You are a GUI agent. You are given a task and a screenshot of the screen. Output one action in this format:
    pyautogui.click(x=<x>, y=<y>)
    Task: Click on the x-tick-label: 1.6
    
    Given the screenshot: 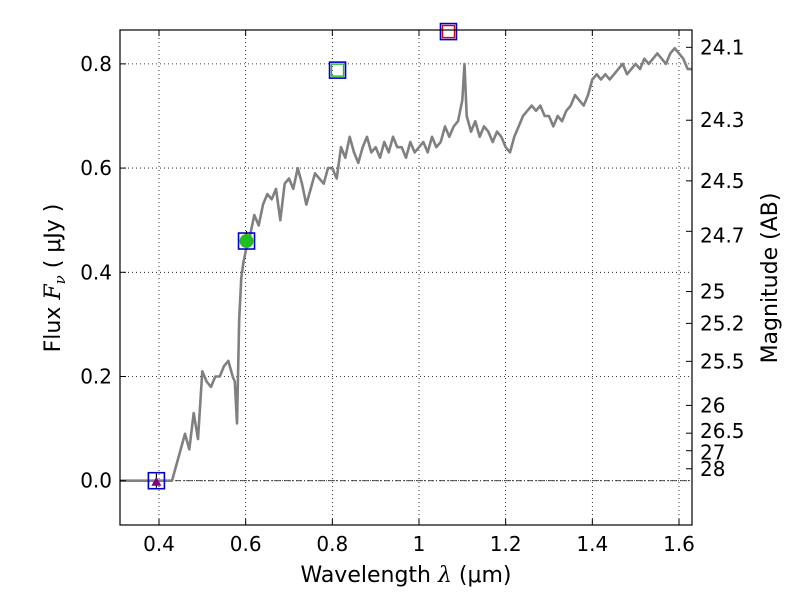 What is the action you would take?
    pyautogui.click(x=679, y=544)
    